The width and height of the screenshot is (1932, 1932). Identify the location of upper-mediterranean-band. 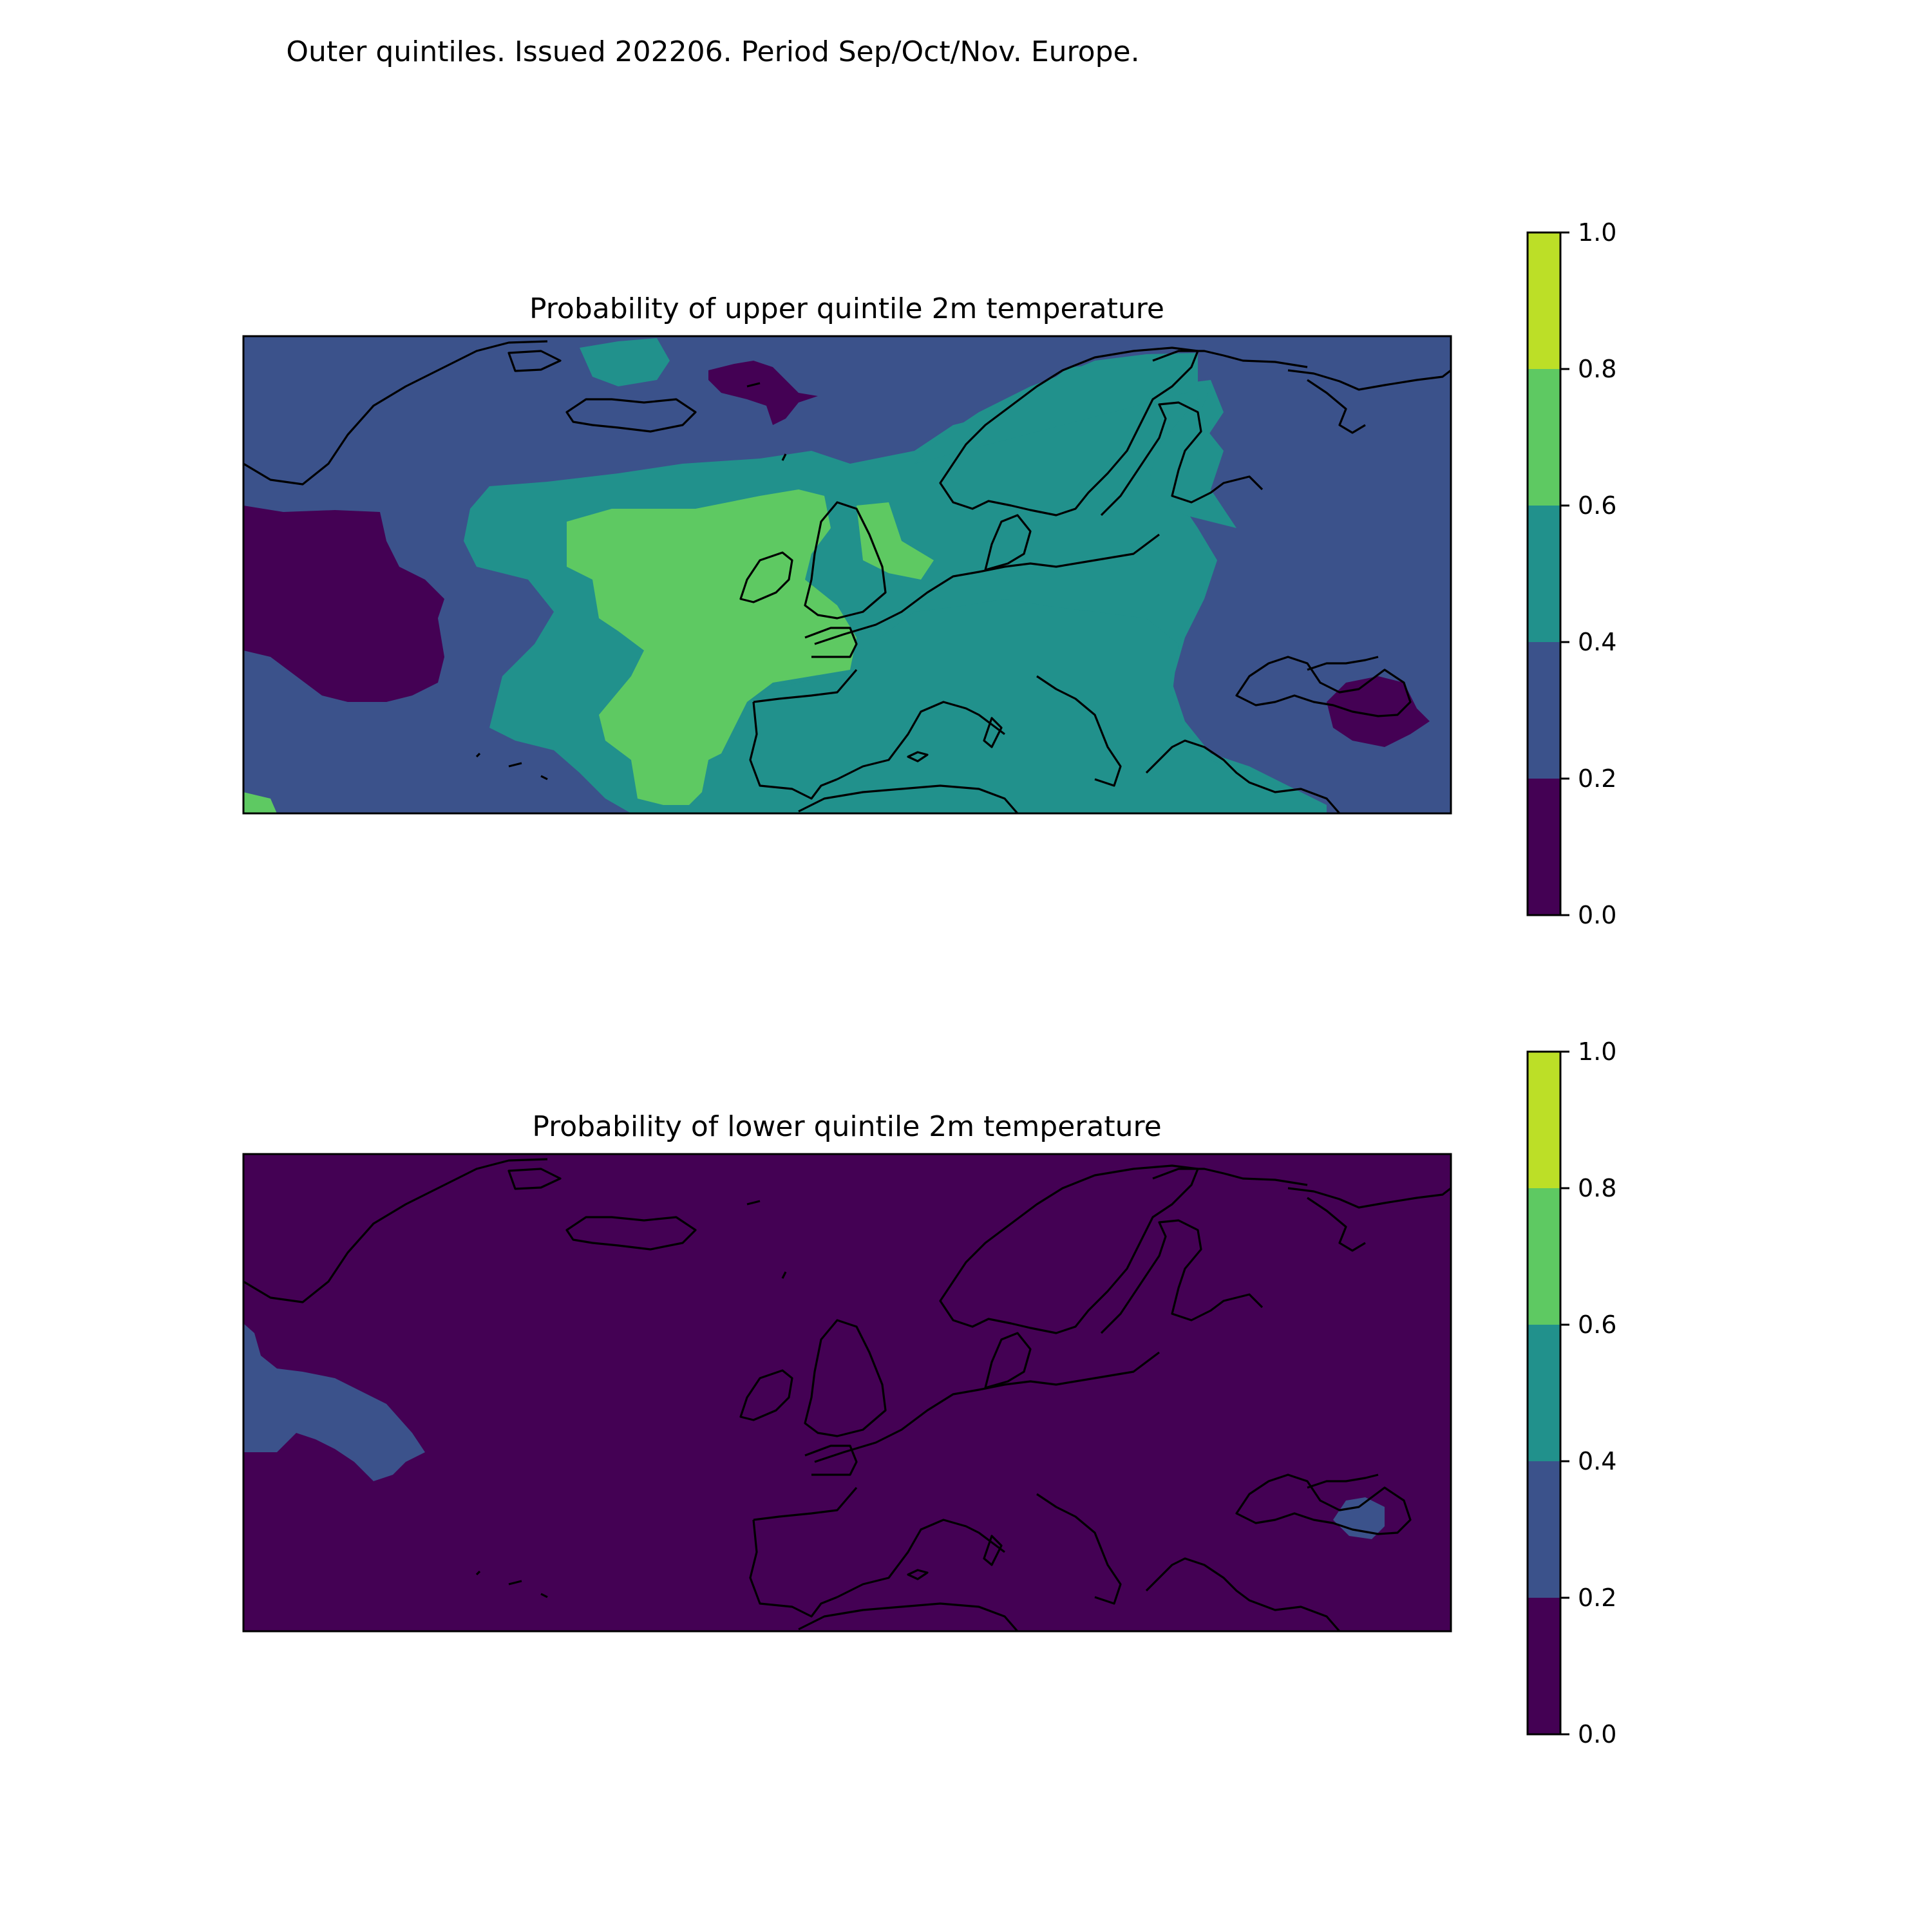
(991, 706).